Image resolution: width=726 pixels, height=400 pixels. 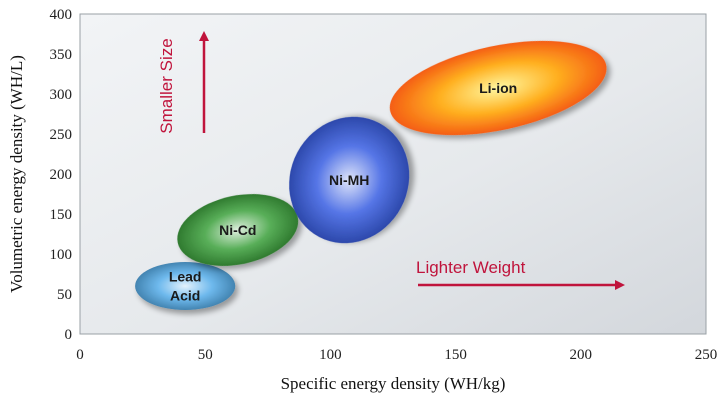 What do you see at coordinates (69, 335) in the screenshot?
I see `y-tick-label: 0` at bounding box center [69, 335].